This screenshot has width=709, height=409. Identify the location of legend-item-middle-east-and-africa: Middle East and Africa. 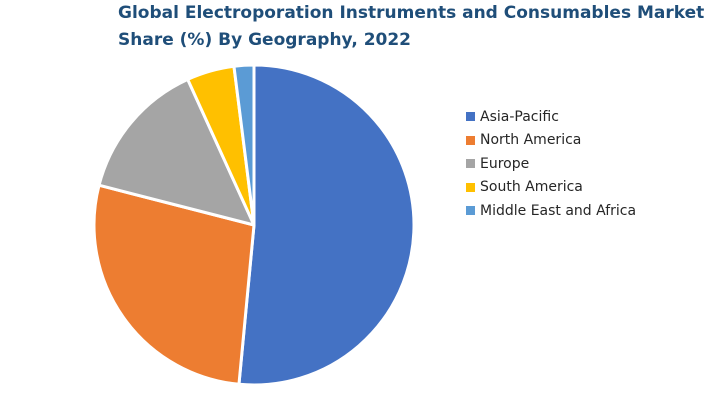
(551, 211).